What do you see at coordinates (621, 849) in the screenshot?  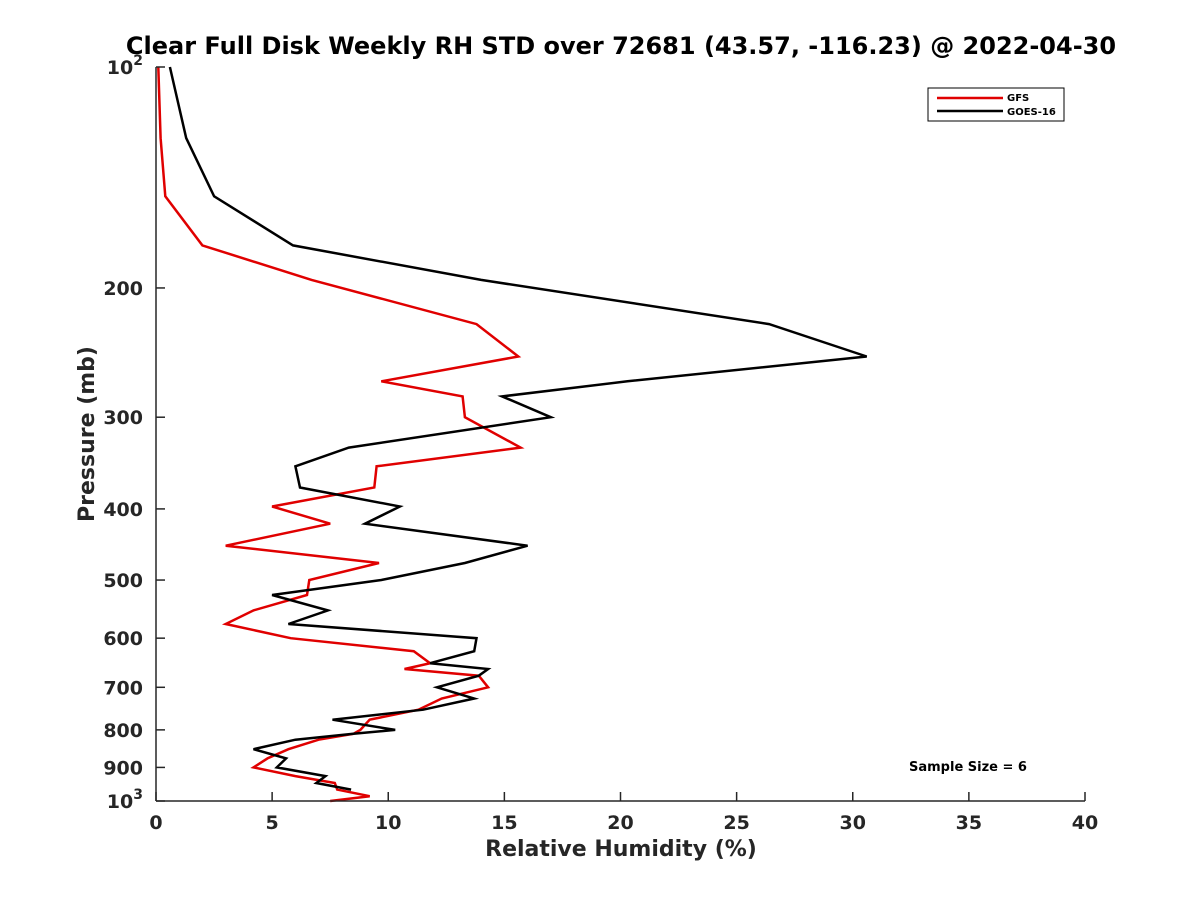 I see `x-axis-label: Relative Humidity (%)` at bounding box center [621, 849].